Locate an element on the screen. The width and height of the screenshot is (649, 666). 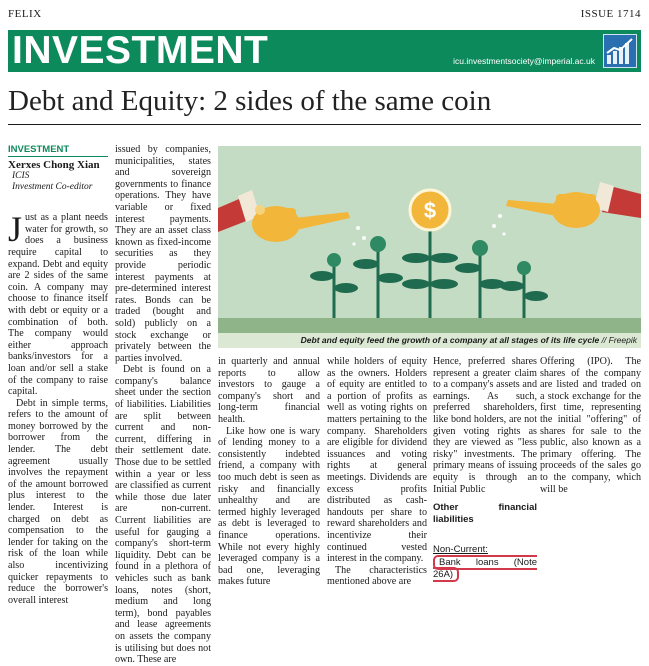
publication-name: FELIX is located at coordinates (25, 14).